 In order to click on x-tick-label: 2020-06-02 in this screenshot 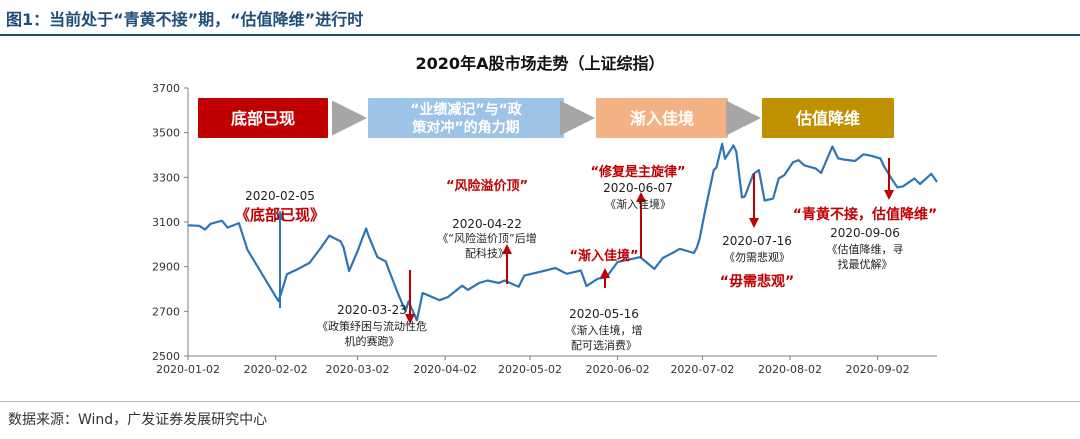, I will do `click(618, 369)`.